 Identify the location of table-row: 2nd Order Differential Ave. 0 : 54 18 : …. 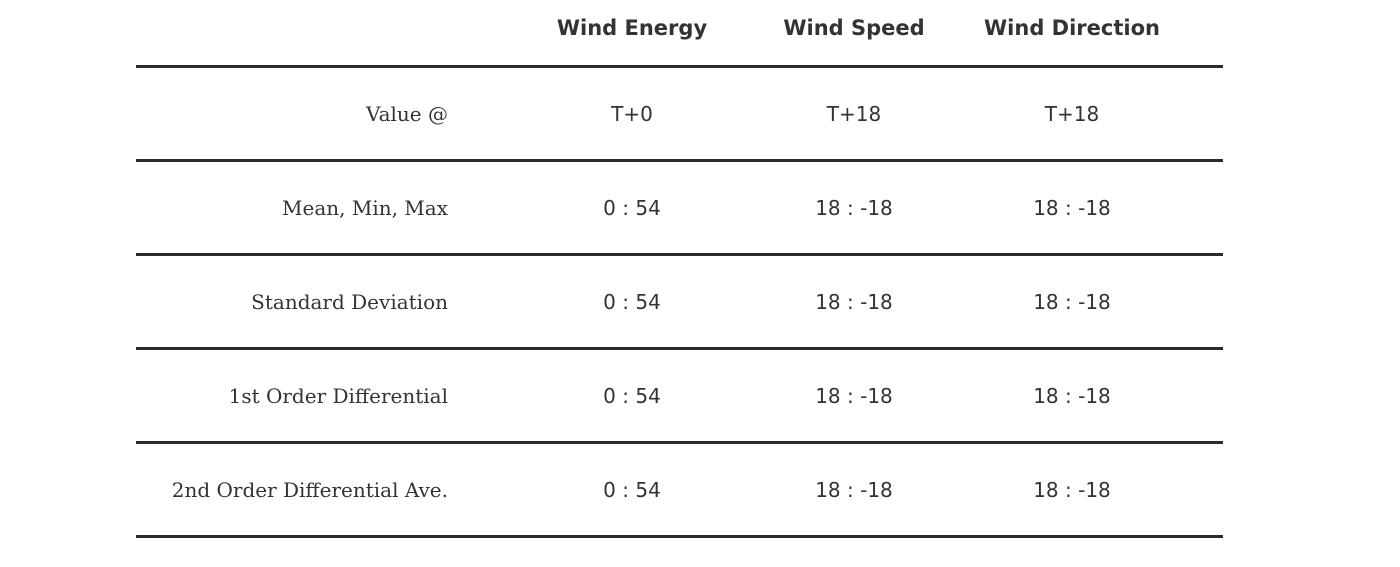
(679, 491).